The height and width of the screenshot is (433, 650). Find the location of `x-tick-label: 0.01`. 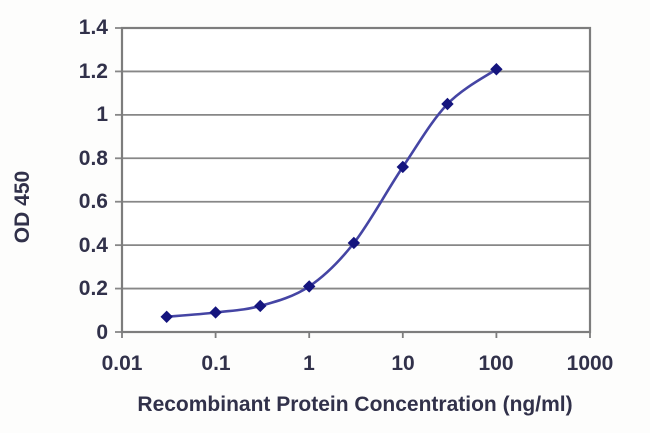

x-tick-label: 0.01 is located at coordinates (122, 363).